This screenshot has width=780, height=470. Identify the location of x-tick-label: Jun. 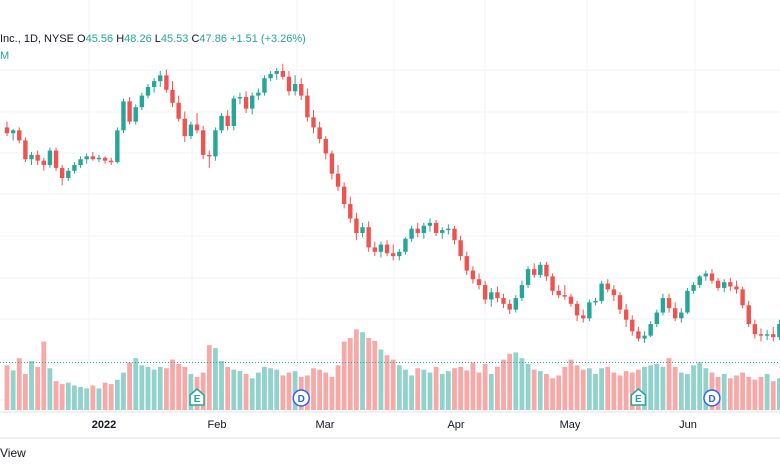
(688, 425).